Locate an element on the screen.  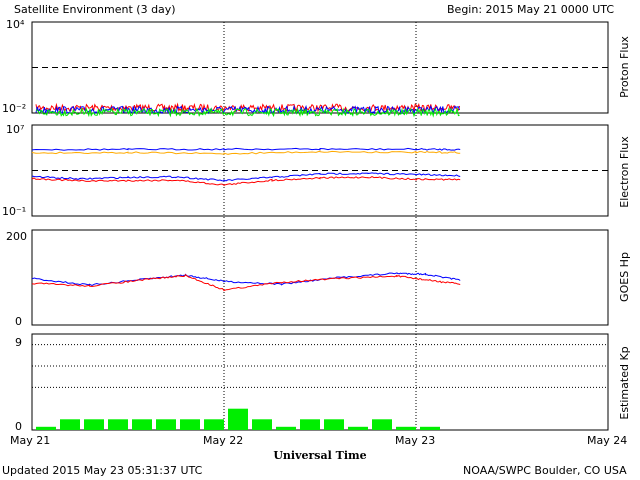
electron-flux-plot is located at coordinates (319, 167).